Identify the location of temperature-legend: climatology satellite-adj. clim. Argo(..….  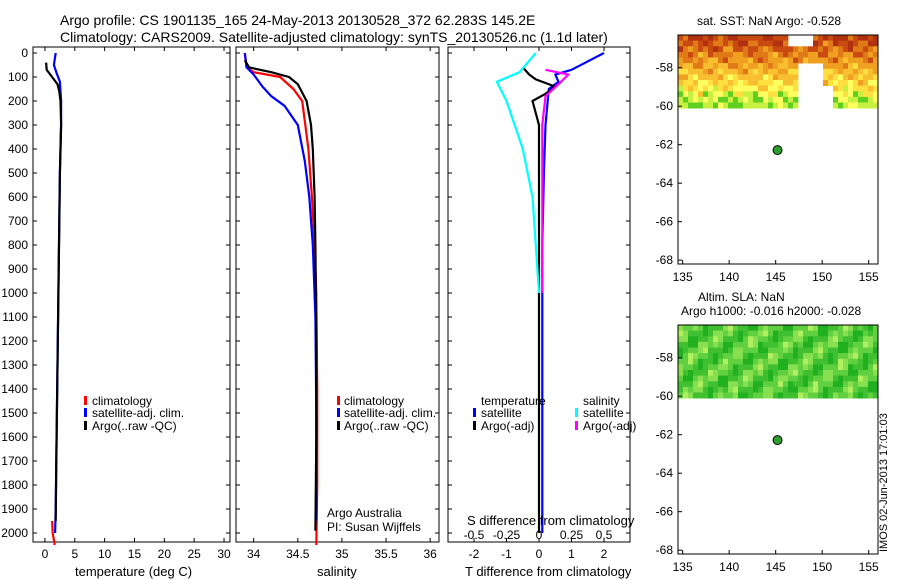
(134, 413).